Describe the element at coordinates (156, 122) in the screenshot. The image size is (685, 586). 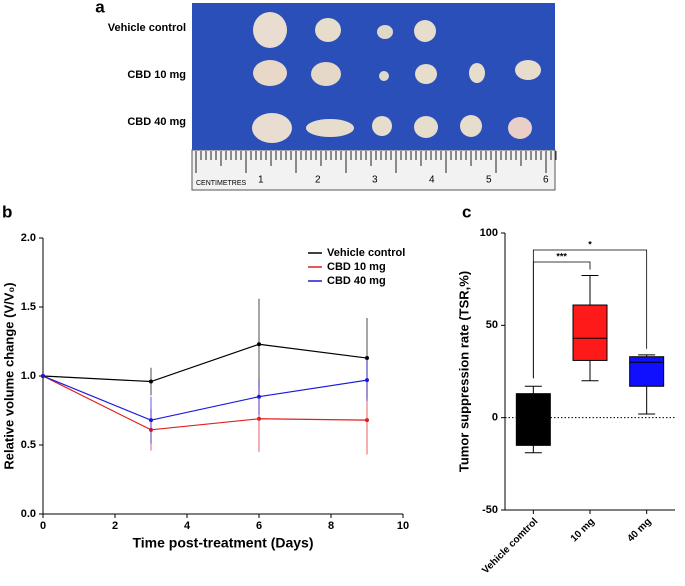
I see `row-label: CBD 40 mg` at that location.